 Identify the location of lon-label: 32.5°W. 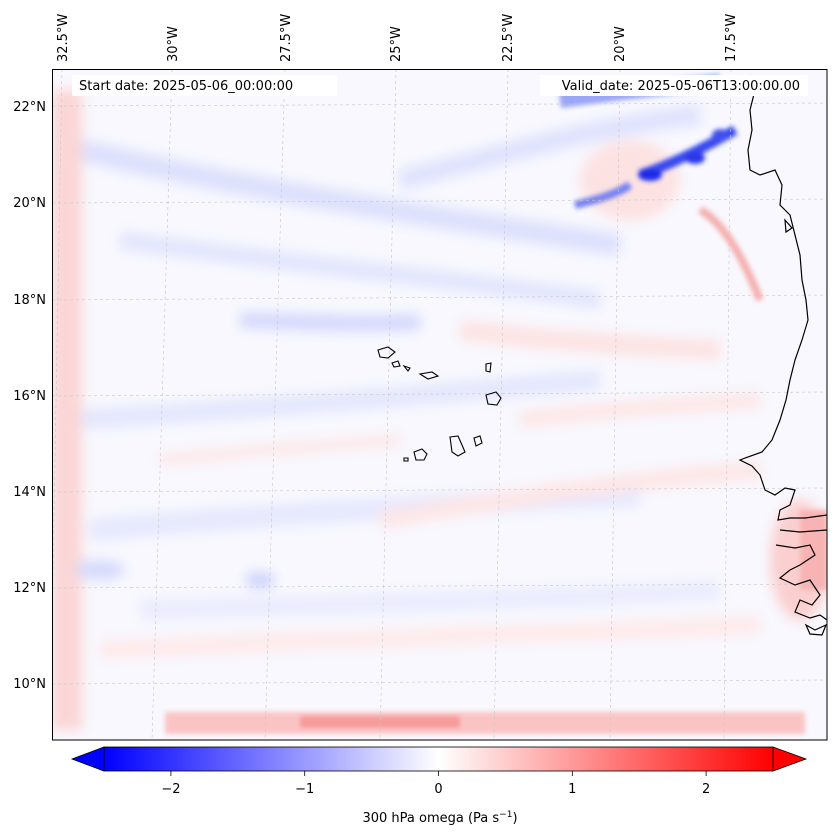
(63, 38).